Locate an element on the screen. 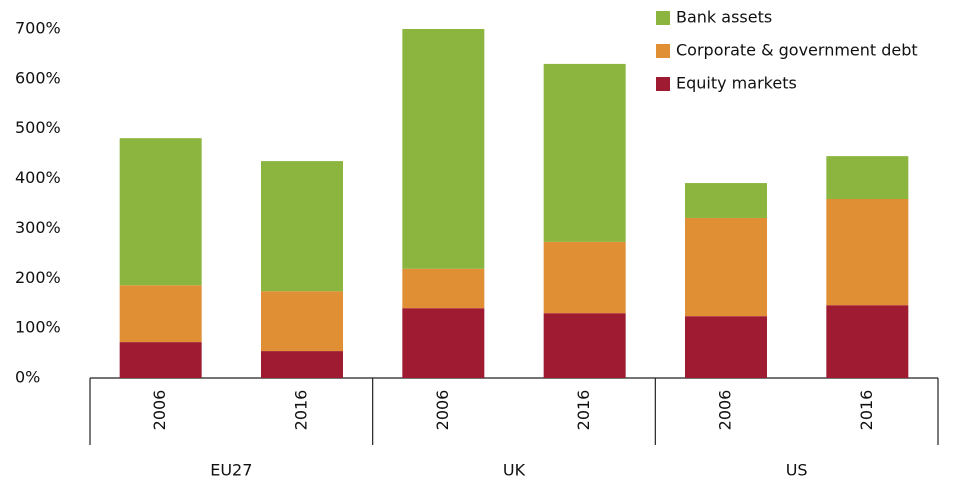 The width and height of the screenshot is (955, 486). y-tick-label: 100% is located at coordinates (38, 327).